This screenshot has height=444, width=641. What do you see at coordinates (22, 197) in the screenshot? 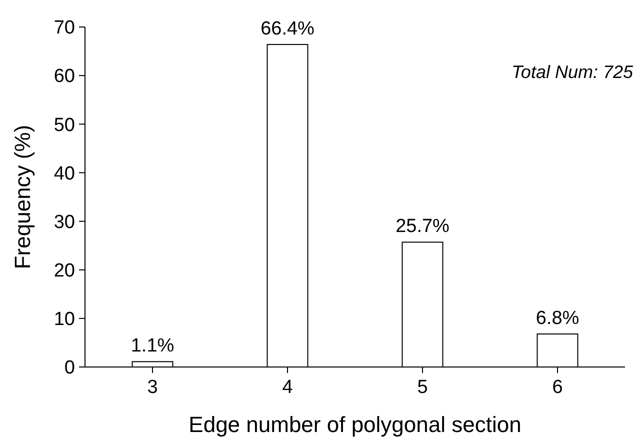
I see `y-axis-title: Frequency (%)` at bounding box center [22, 197].